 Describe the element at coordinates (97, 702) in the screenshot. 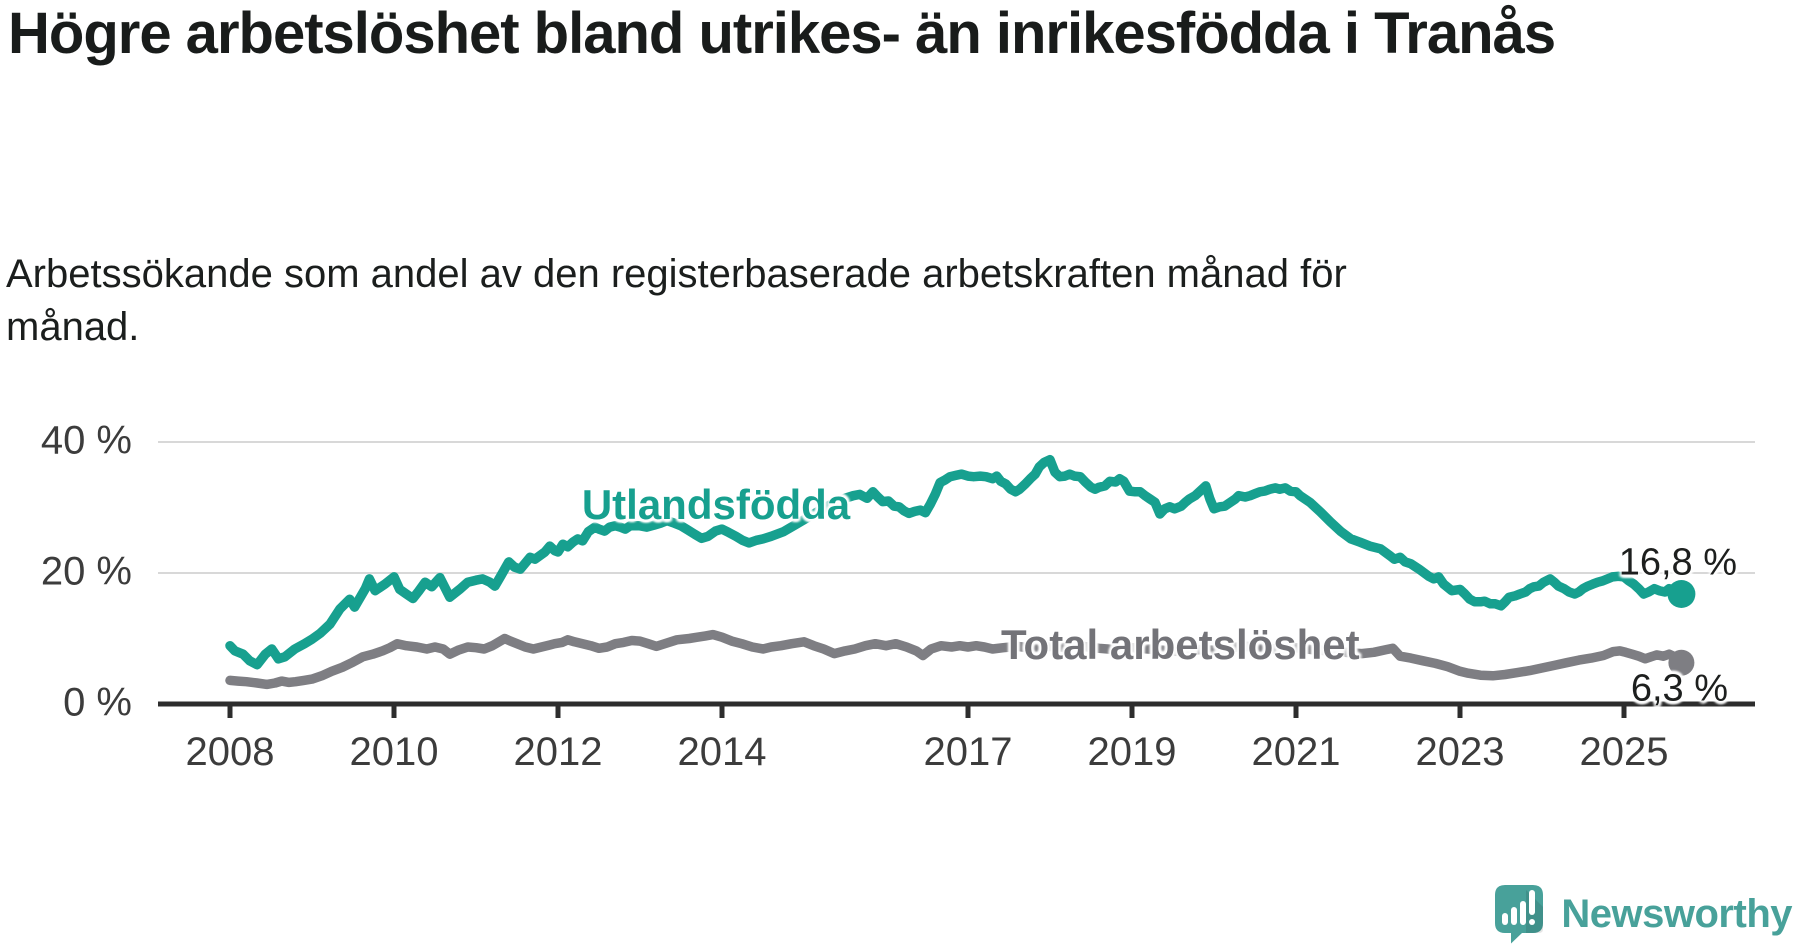

I see `y-tick-label-0: 0 %` at that location.